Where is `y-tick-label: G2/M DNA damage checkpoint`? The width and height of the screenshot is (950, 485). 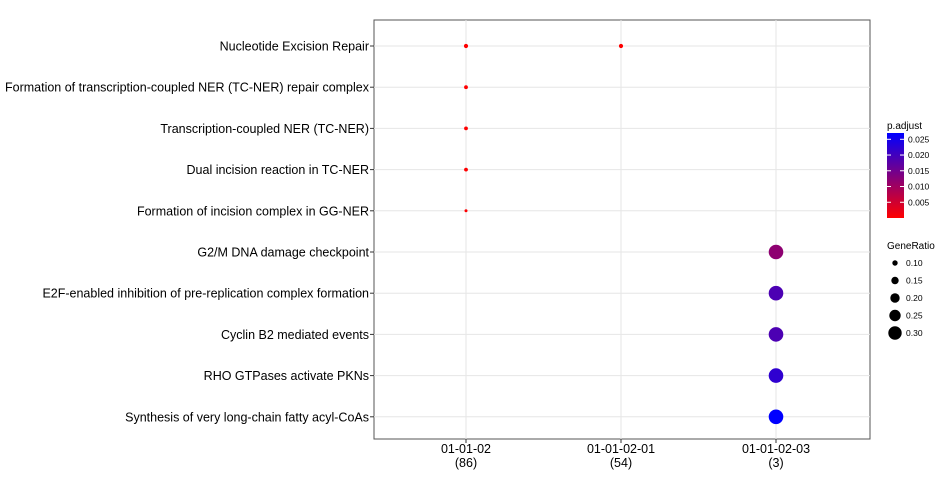 y-tick-label: G2/M DNA damage checkpoint is located at coordinates (283, 253).